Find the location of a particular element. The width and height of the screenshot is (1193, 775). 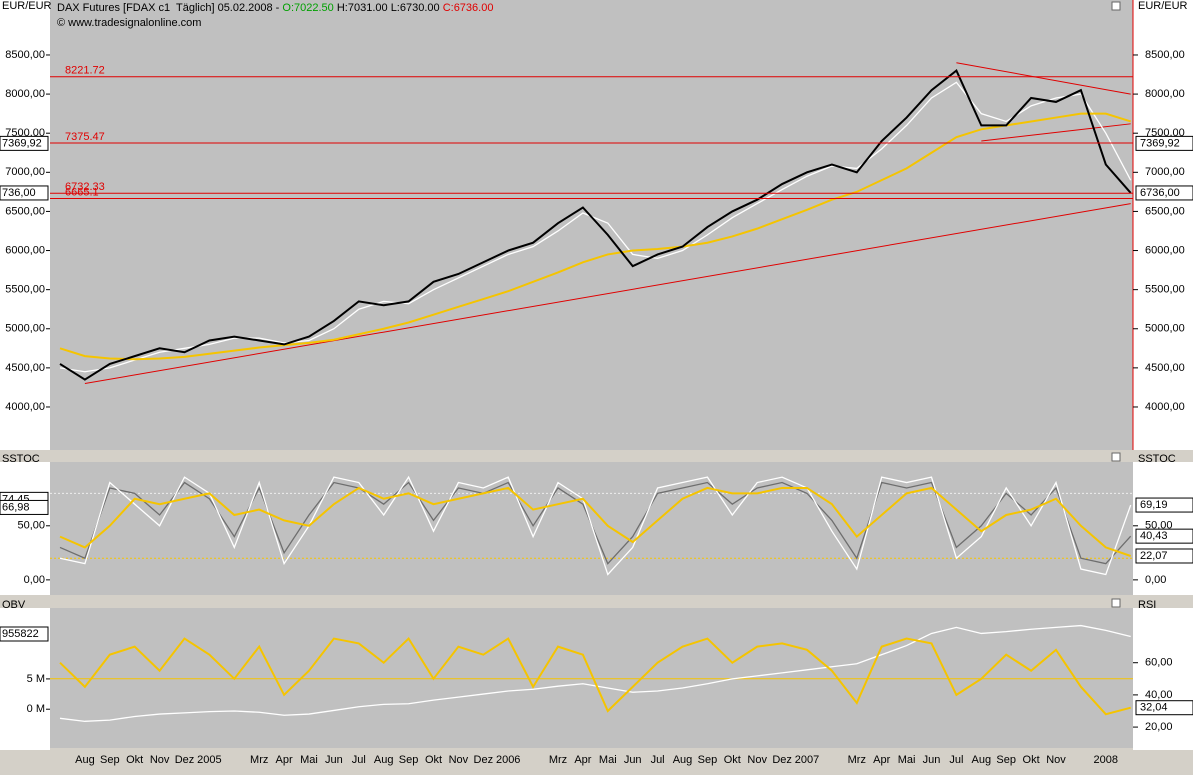

low: L:6730.00 is located at coordinates (415, 8).